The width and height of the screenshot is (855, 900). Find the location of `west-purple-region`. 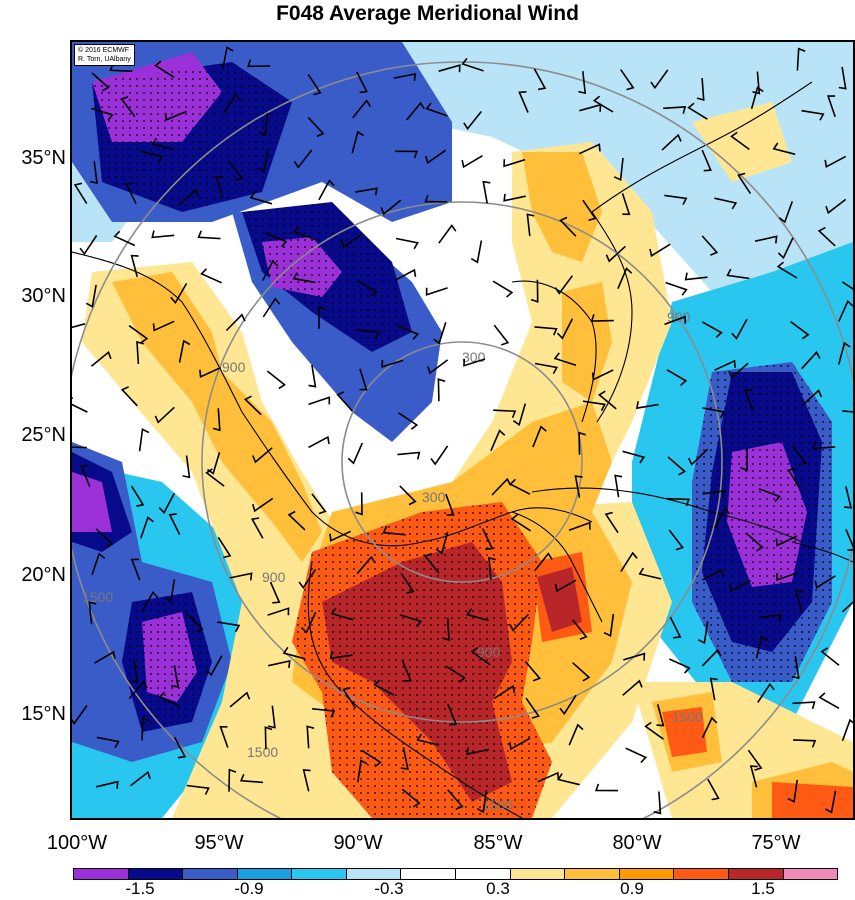

west-purple-region is located at coordinates (92, 502).